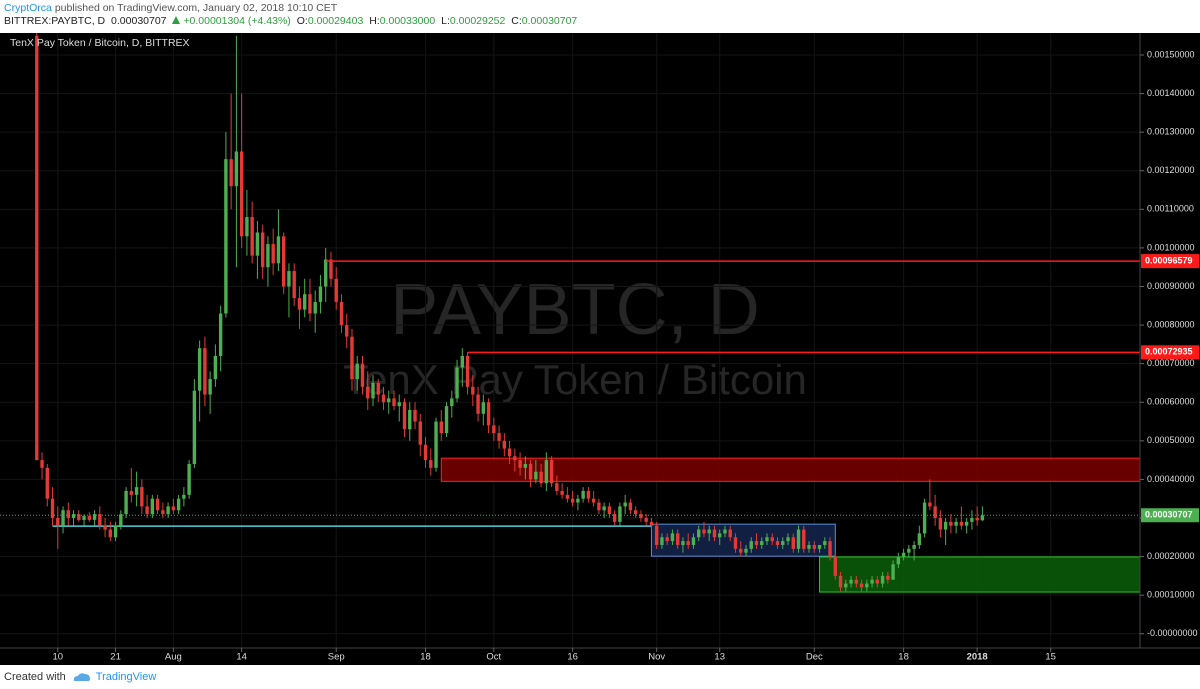 The image size is (1200, 689). I want to click on ohlc-label: O:, so click(302, 21).